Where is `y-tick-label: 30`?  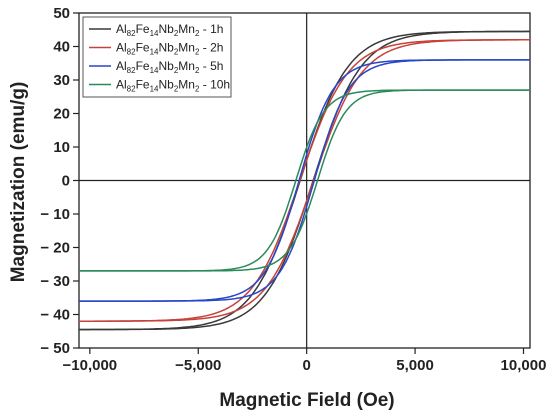 y-tick-label: 30 is located at coordinates (61, 80).